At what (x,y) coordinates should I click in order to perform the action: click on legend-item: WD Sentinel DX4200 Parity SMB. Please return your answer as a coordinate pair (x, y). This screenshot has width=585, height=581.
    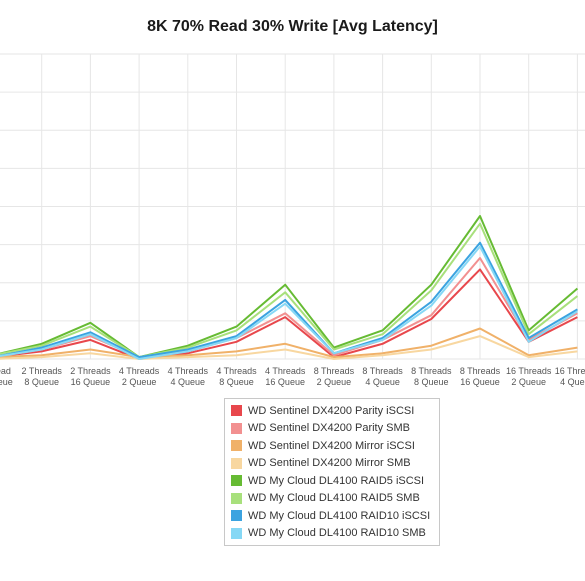
    Looking at the image, I should click on (332, 429).